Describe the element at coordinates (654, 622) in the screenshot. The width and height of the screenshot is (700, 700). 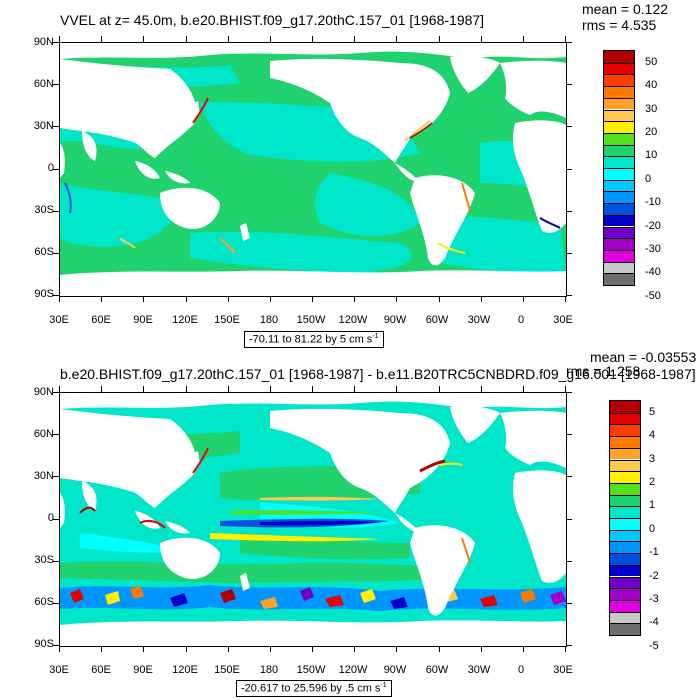
I see `colorbar-label: -4` at that location.